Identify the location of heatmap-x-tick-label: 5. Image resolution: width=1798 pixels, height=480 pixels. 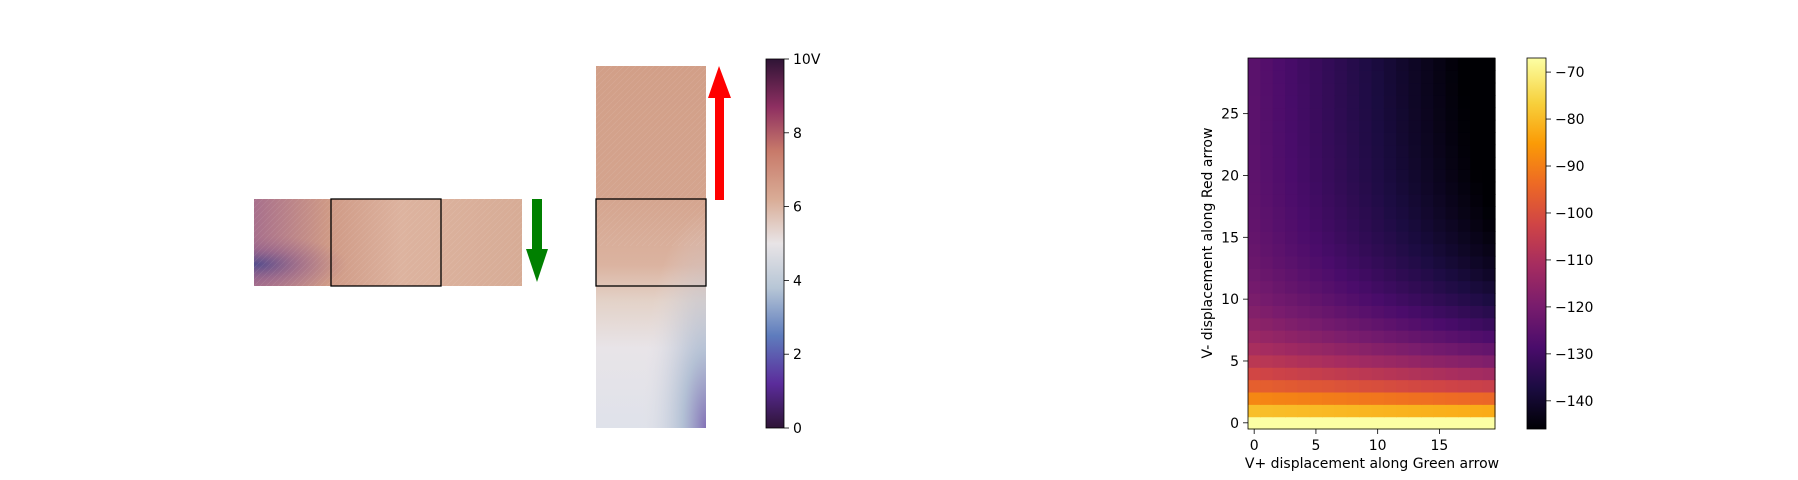
(1315, 446).